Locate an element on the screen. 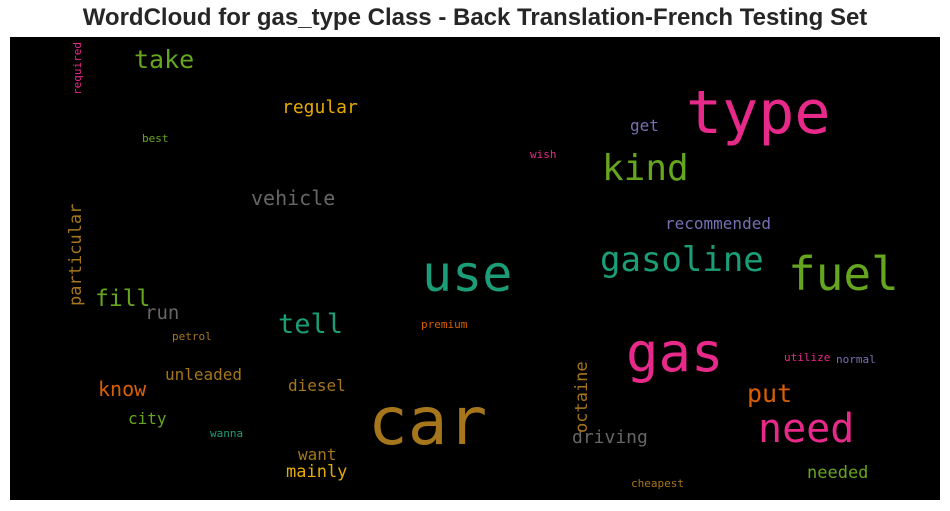  word-fuel: fuel is located at coordinates (843, 274).